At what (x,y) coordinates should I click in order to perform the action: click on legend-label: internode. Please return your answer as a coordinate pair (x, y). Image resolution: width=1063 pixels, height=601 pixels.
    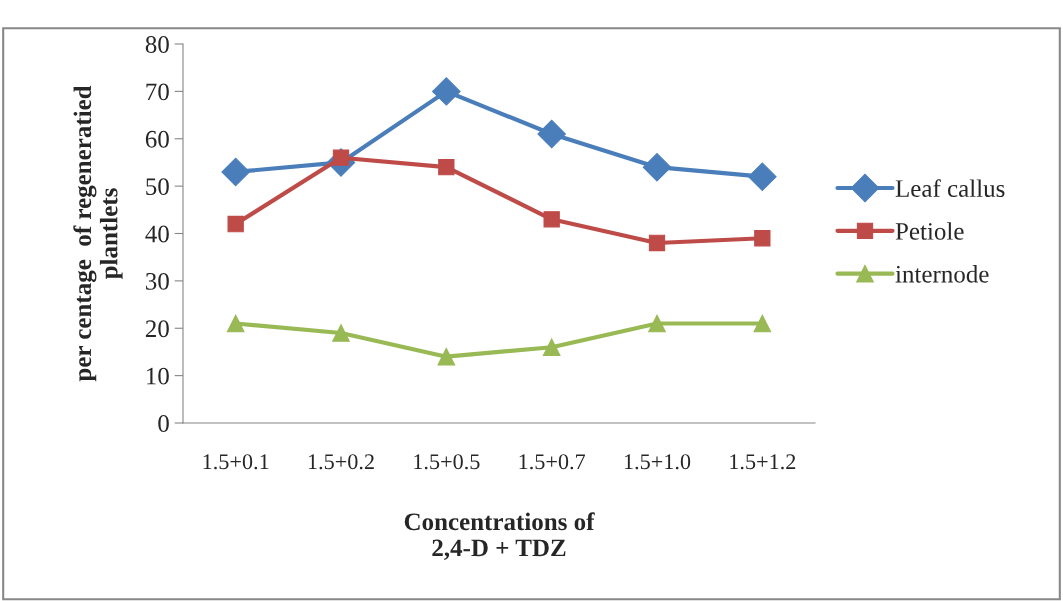
    Looking at the image, I should click on (942, 274).